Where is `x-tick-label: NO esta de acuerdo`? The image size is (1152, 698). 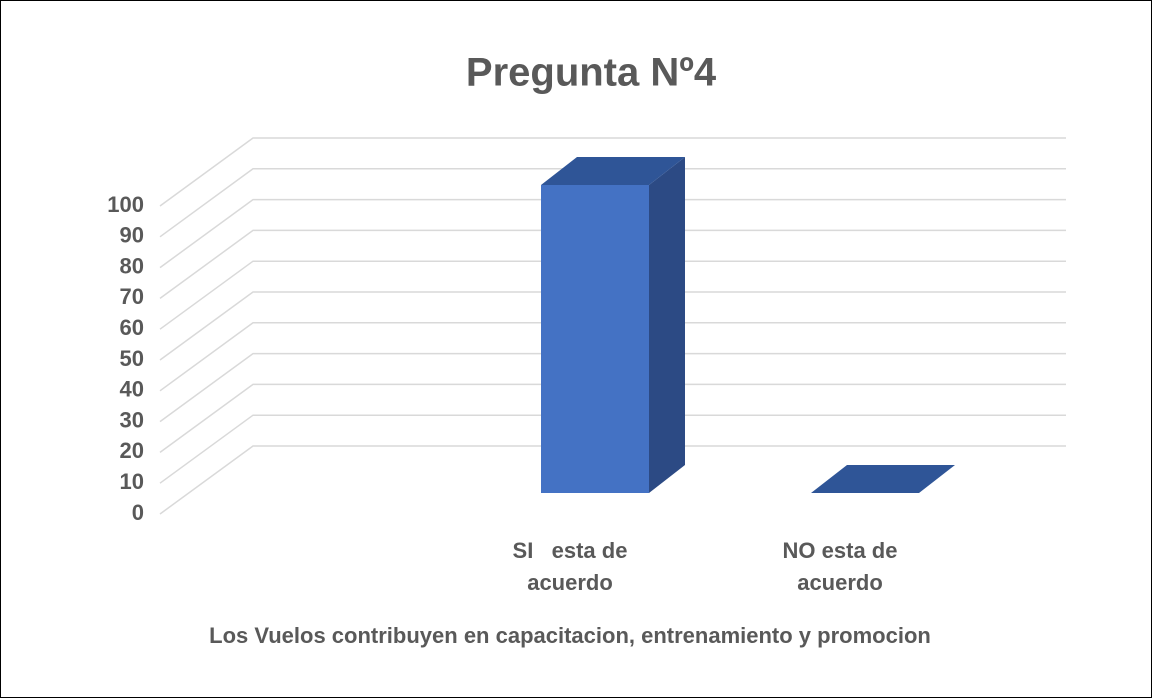 x-tick-label: NO esta de acuerdo is located at coordinates (843, 566).